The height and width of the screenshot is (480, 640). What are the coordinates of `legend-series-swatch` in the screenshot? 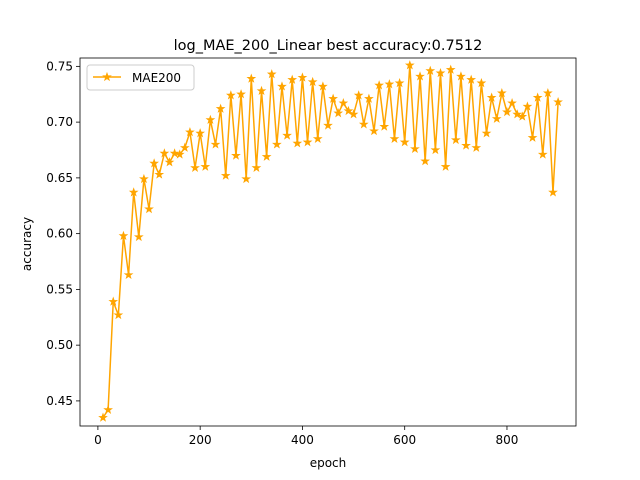 It's located at (107, 76).